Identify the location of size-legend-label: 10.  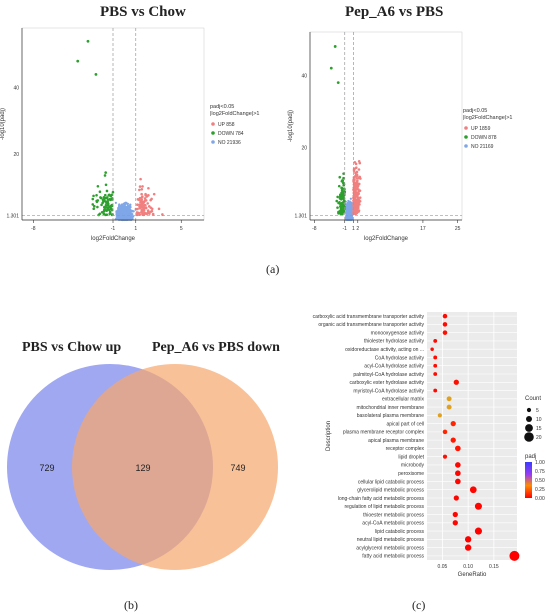
(539, 420).